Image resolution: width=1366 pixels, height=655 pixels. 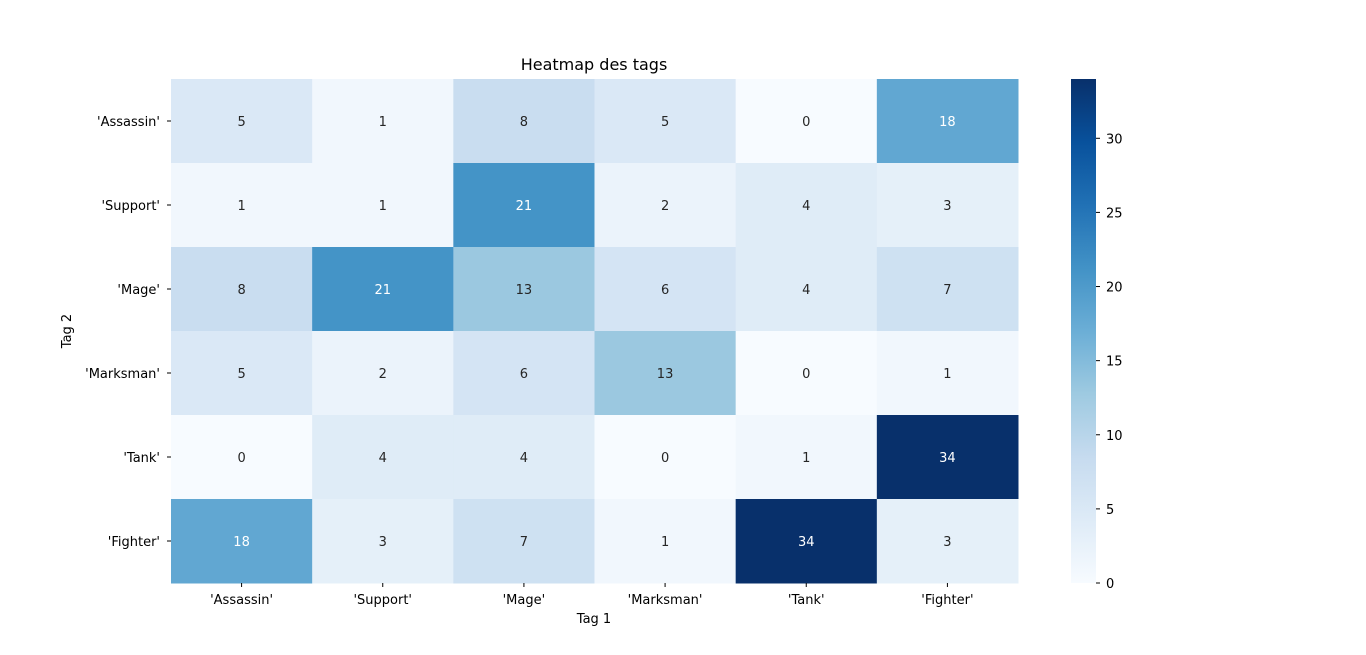 I want to click on colorbar-tick-label: 15, so click(x=1114, y=362).